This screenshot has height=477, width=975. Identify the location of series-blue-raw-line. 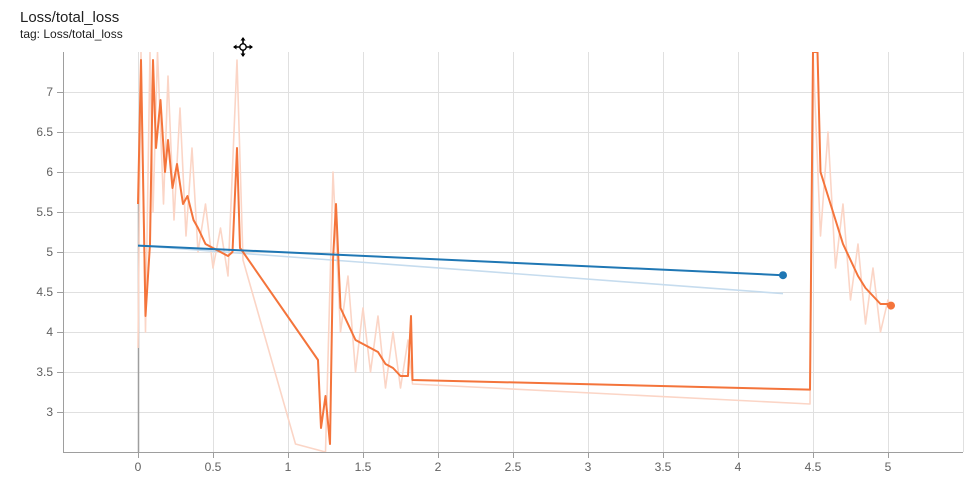
(460, 269).